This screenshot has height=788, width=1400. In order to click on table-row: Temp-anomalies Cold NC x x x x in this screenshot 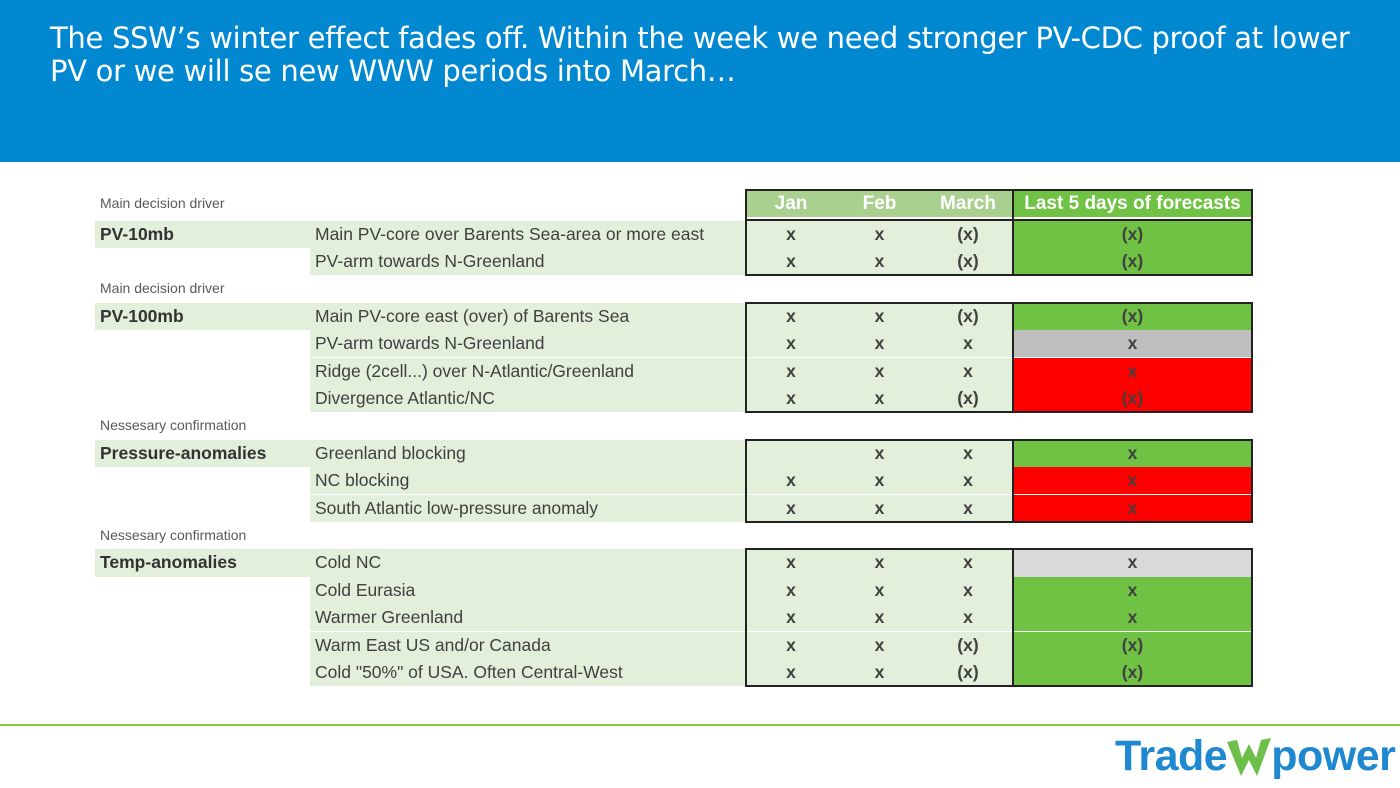, I will do `click(673, 563)`.